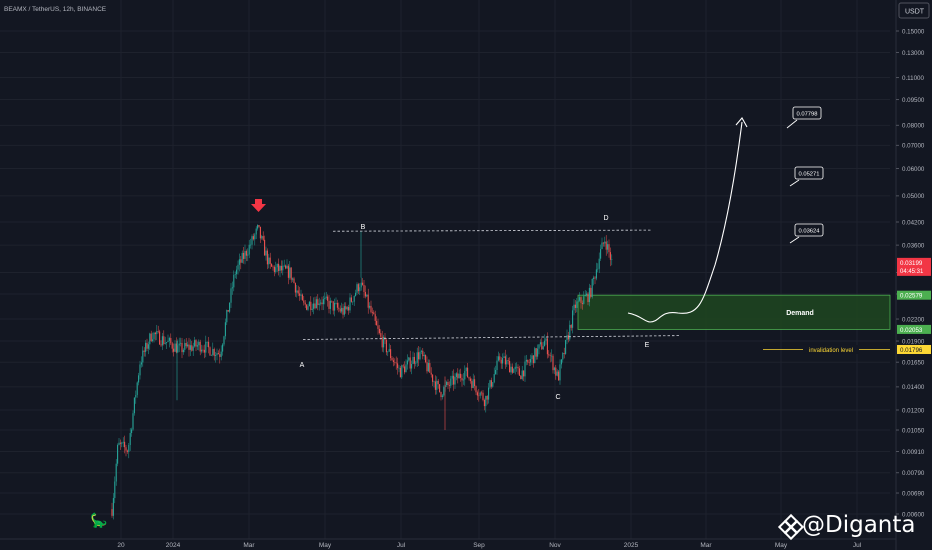 The width and height of the screenshot is (932, 550). Describe the element at coordinates (800, 313) in the screenshot. I see `demand-zone-label: Demand` at that location.